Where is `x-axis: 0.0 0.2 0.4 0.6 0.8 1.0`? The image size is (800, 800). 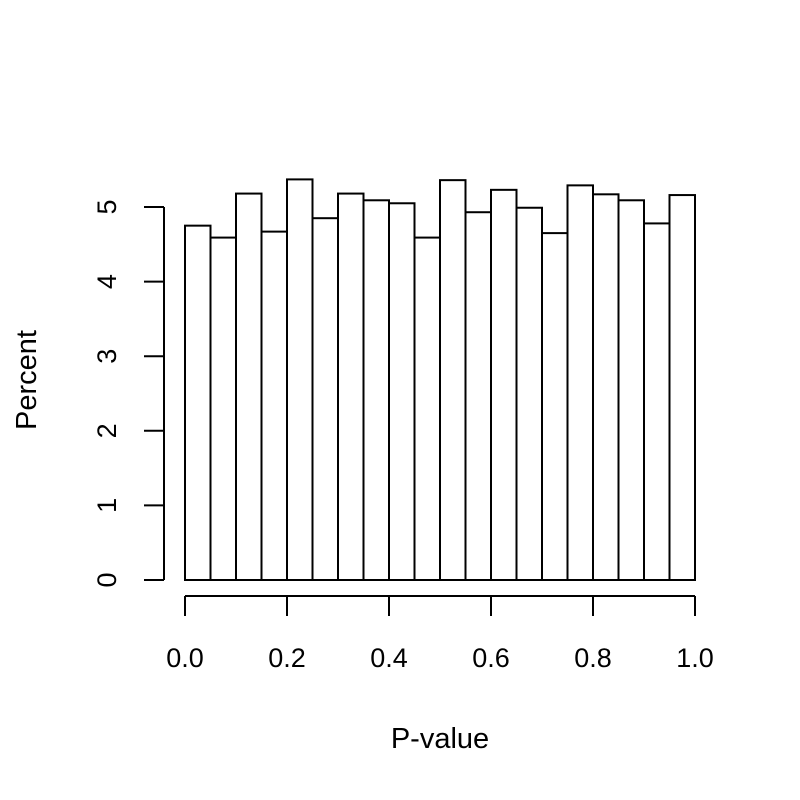 x-axis: 0.0 0.2 0.4 0.6 0.8 1.0 is located at coordinates (440, 634).